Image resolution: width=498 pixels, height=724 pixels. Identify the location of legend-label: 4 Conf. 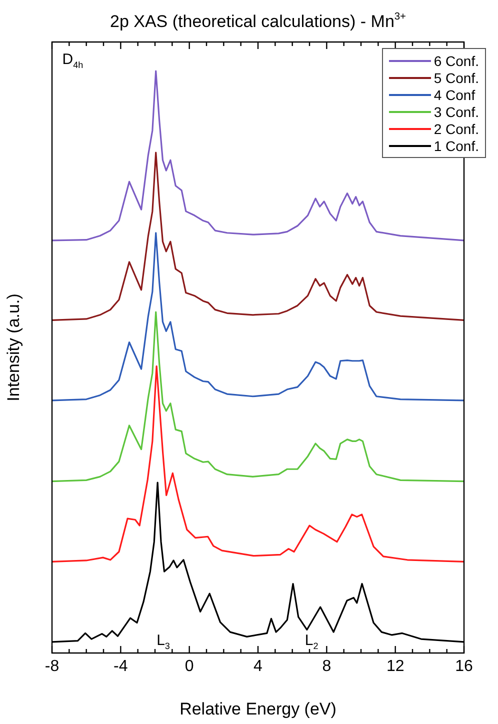
(455, 94).